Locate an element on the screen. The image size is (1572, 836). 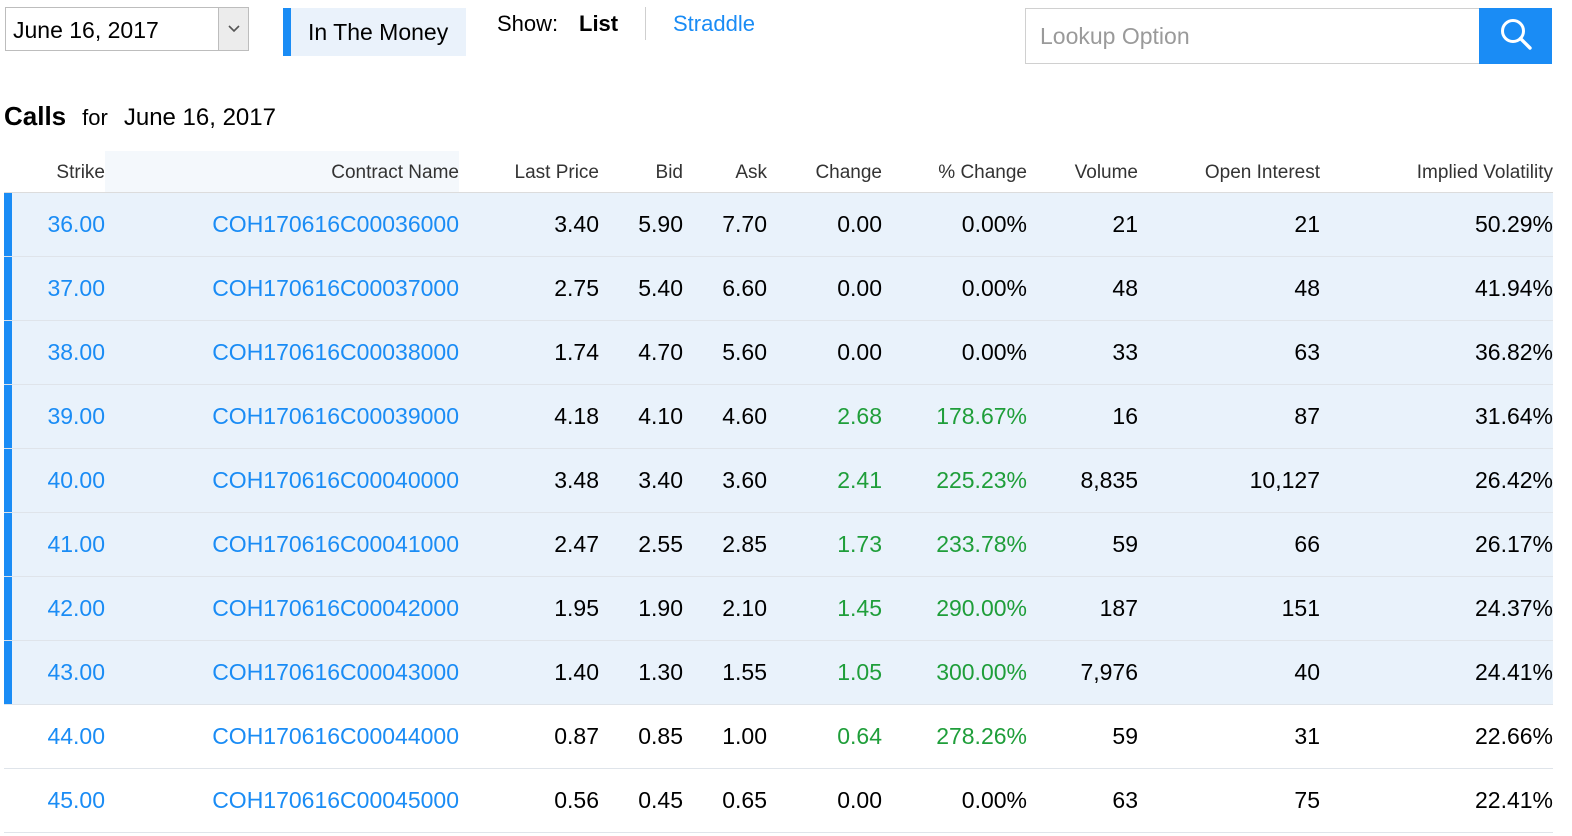
ask-cell: 1.55 is located at coordinates (725, 672).